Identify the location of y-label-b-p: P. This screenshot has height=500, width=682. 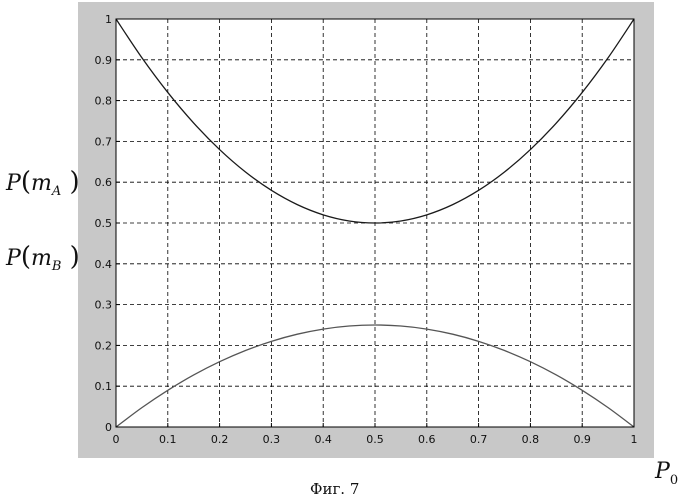
(13, 258).